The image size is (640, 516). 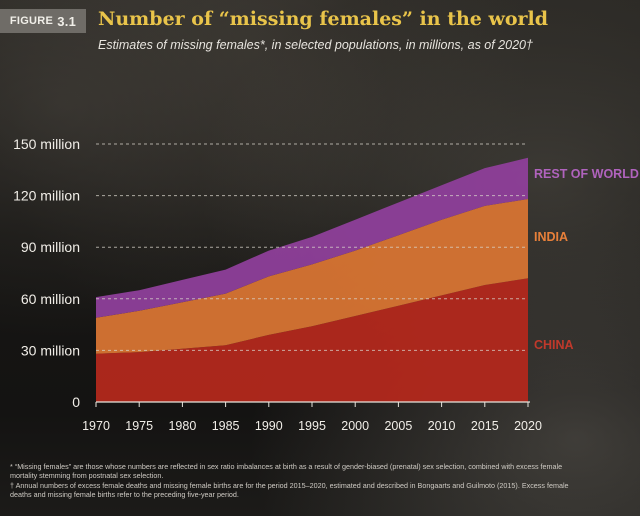 What do you see at coordinates (31, 21) in the screenshot?
I see `figure-label-prefix: FIGURE` at bounding box center [31, 21].